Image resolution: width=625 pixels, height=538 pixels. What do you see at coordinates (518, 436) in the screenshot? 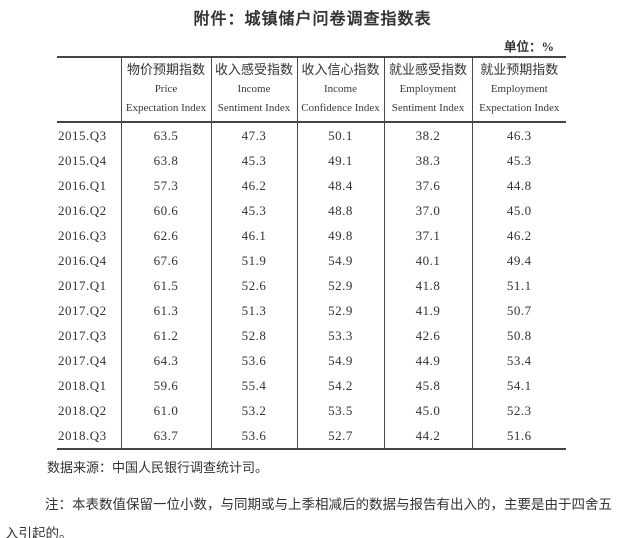
I see `value-cell: 51.6` at bounding box center [518, 436].